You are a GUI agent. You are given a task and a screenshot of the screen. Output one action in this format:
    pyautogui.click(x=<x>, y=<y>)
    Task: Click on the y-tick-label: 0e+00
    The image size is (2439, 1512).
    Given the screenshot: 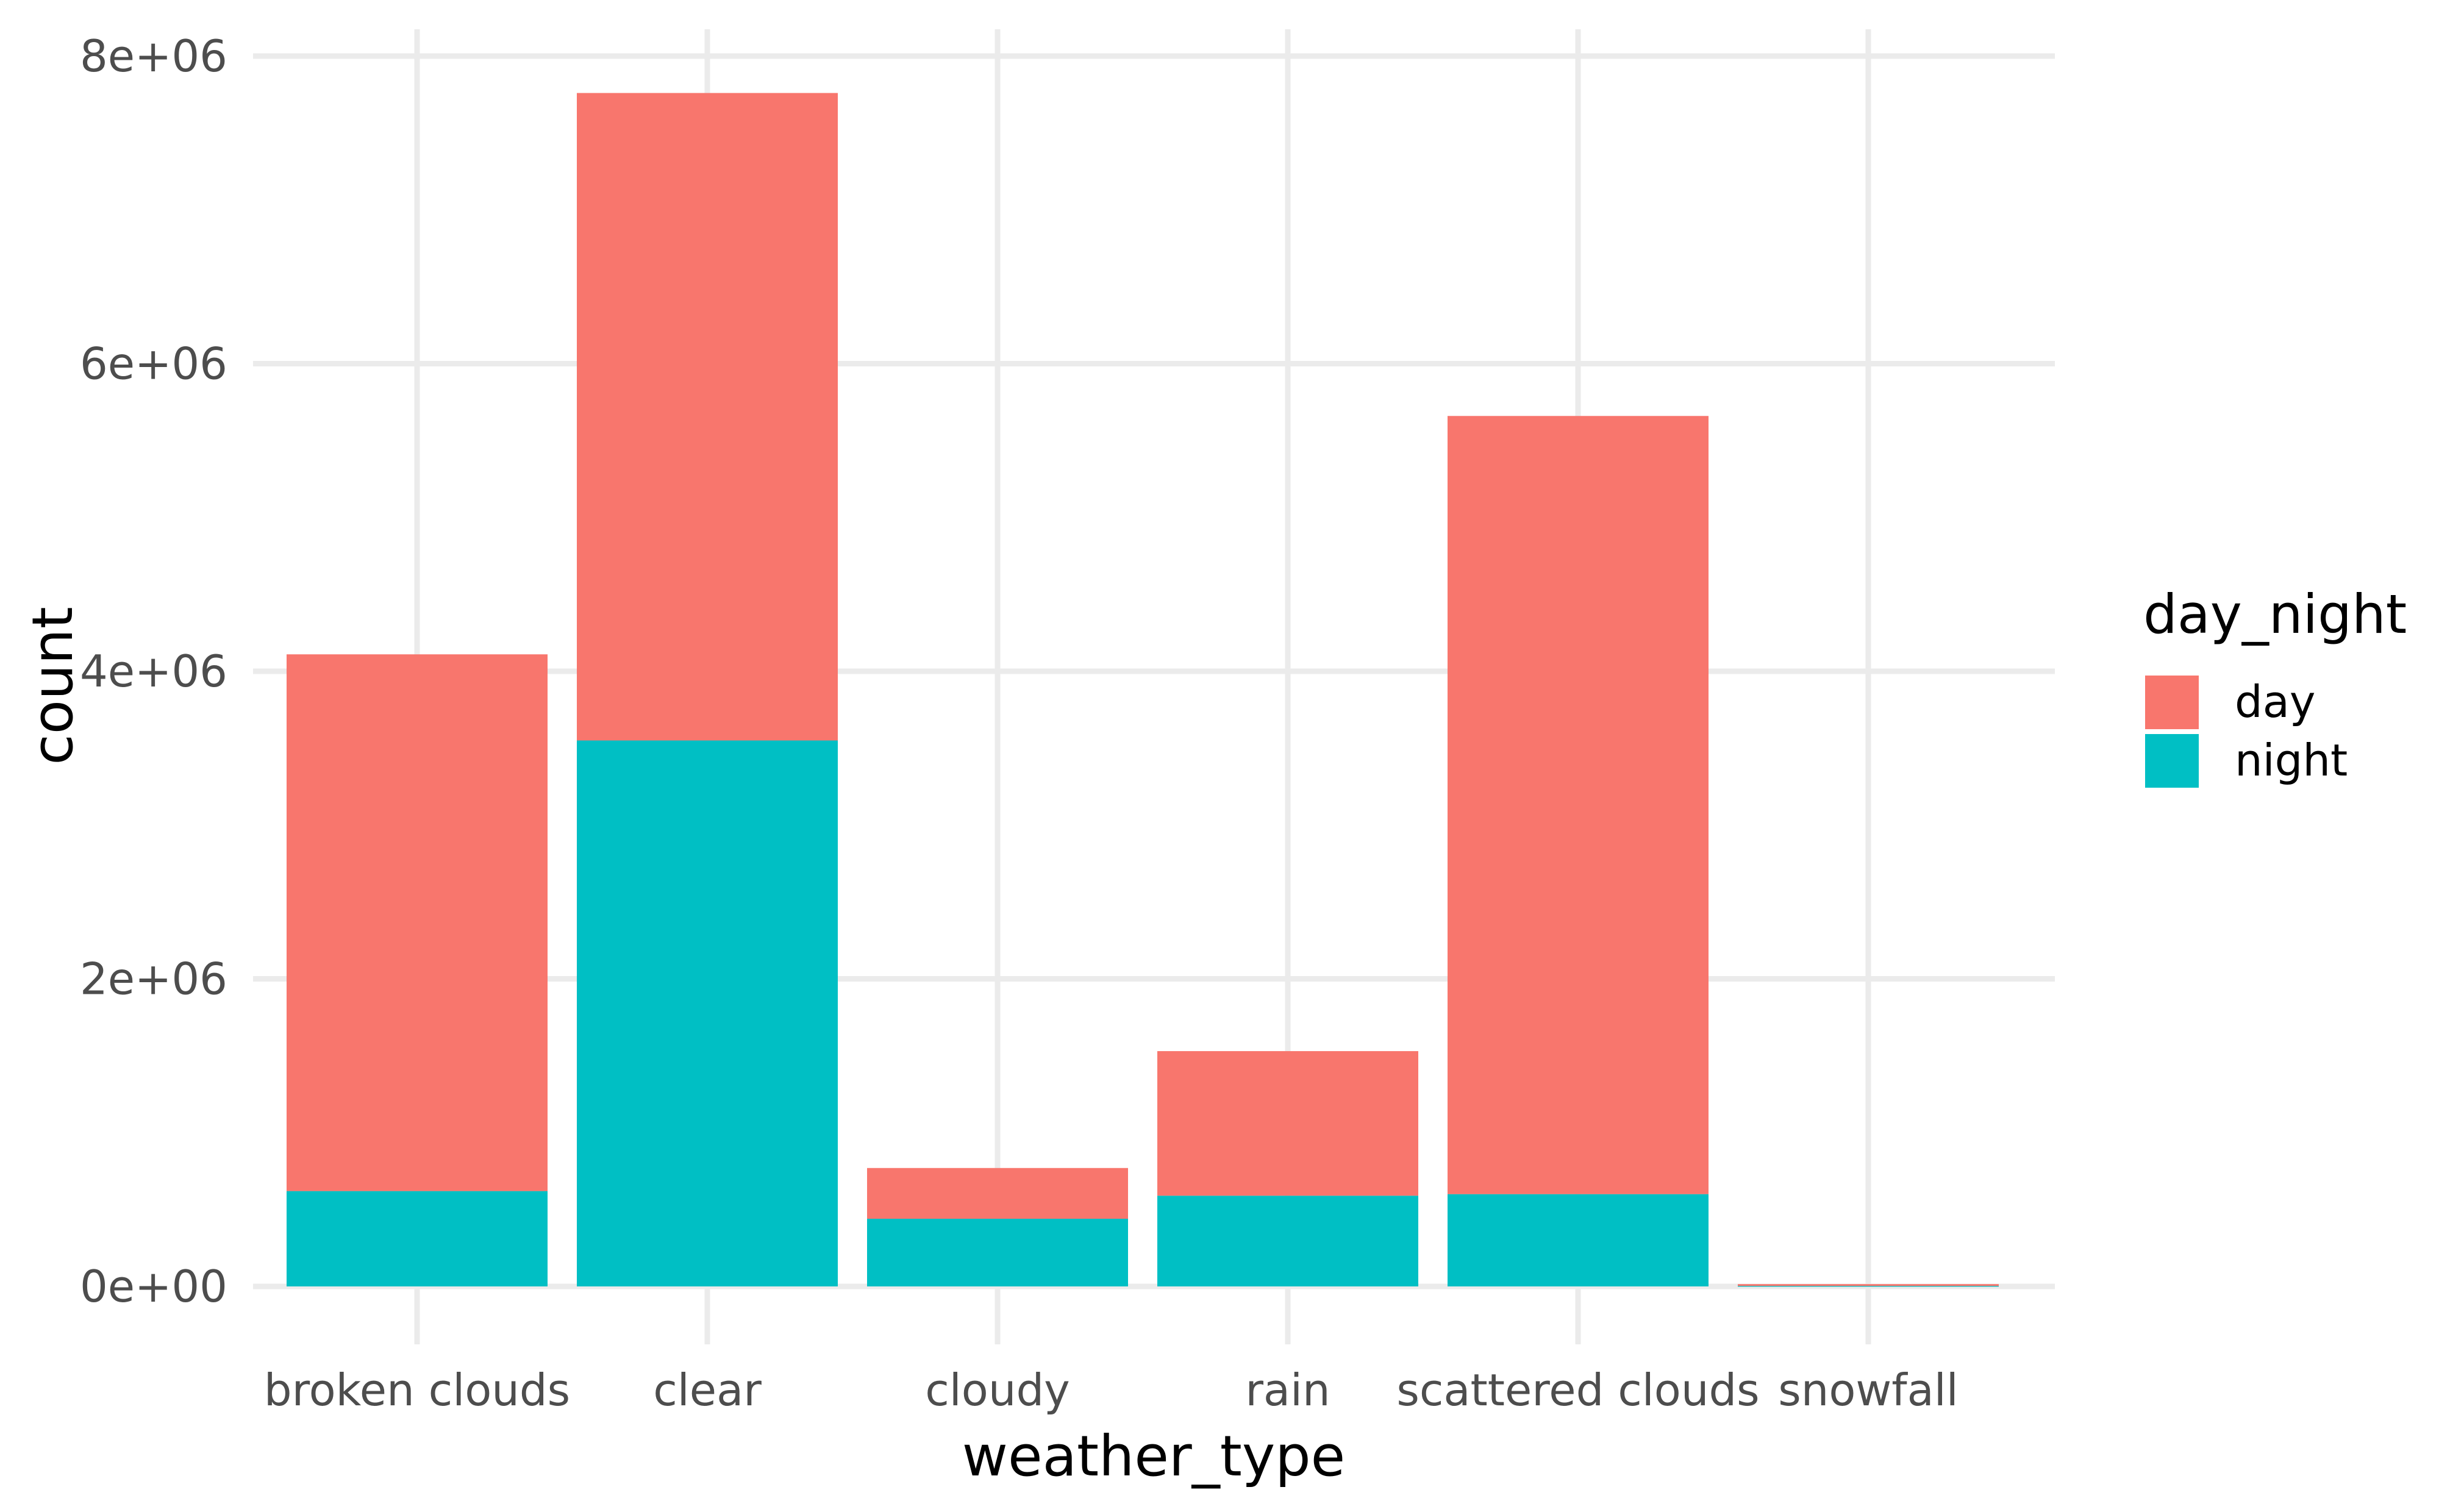 What is the action you would take?
    pyautogui.click(x=153, y=1286)
    